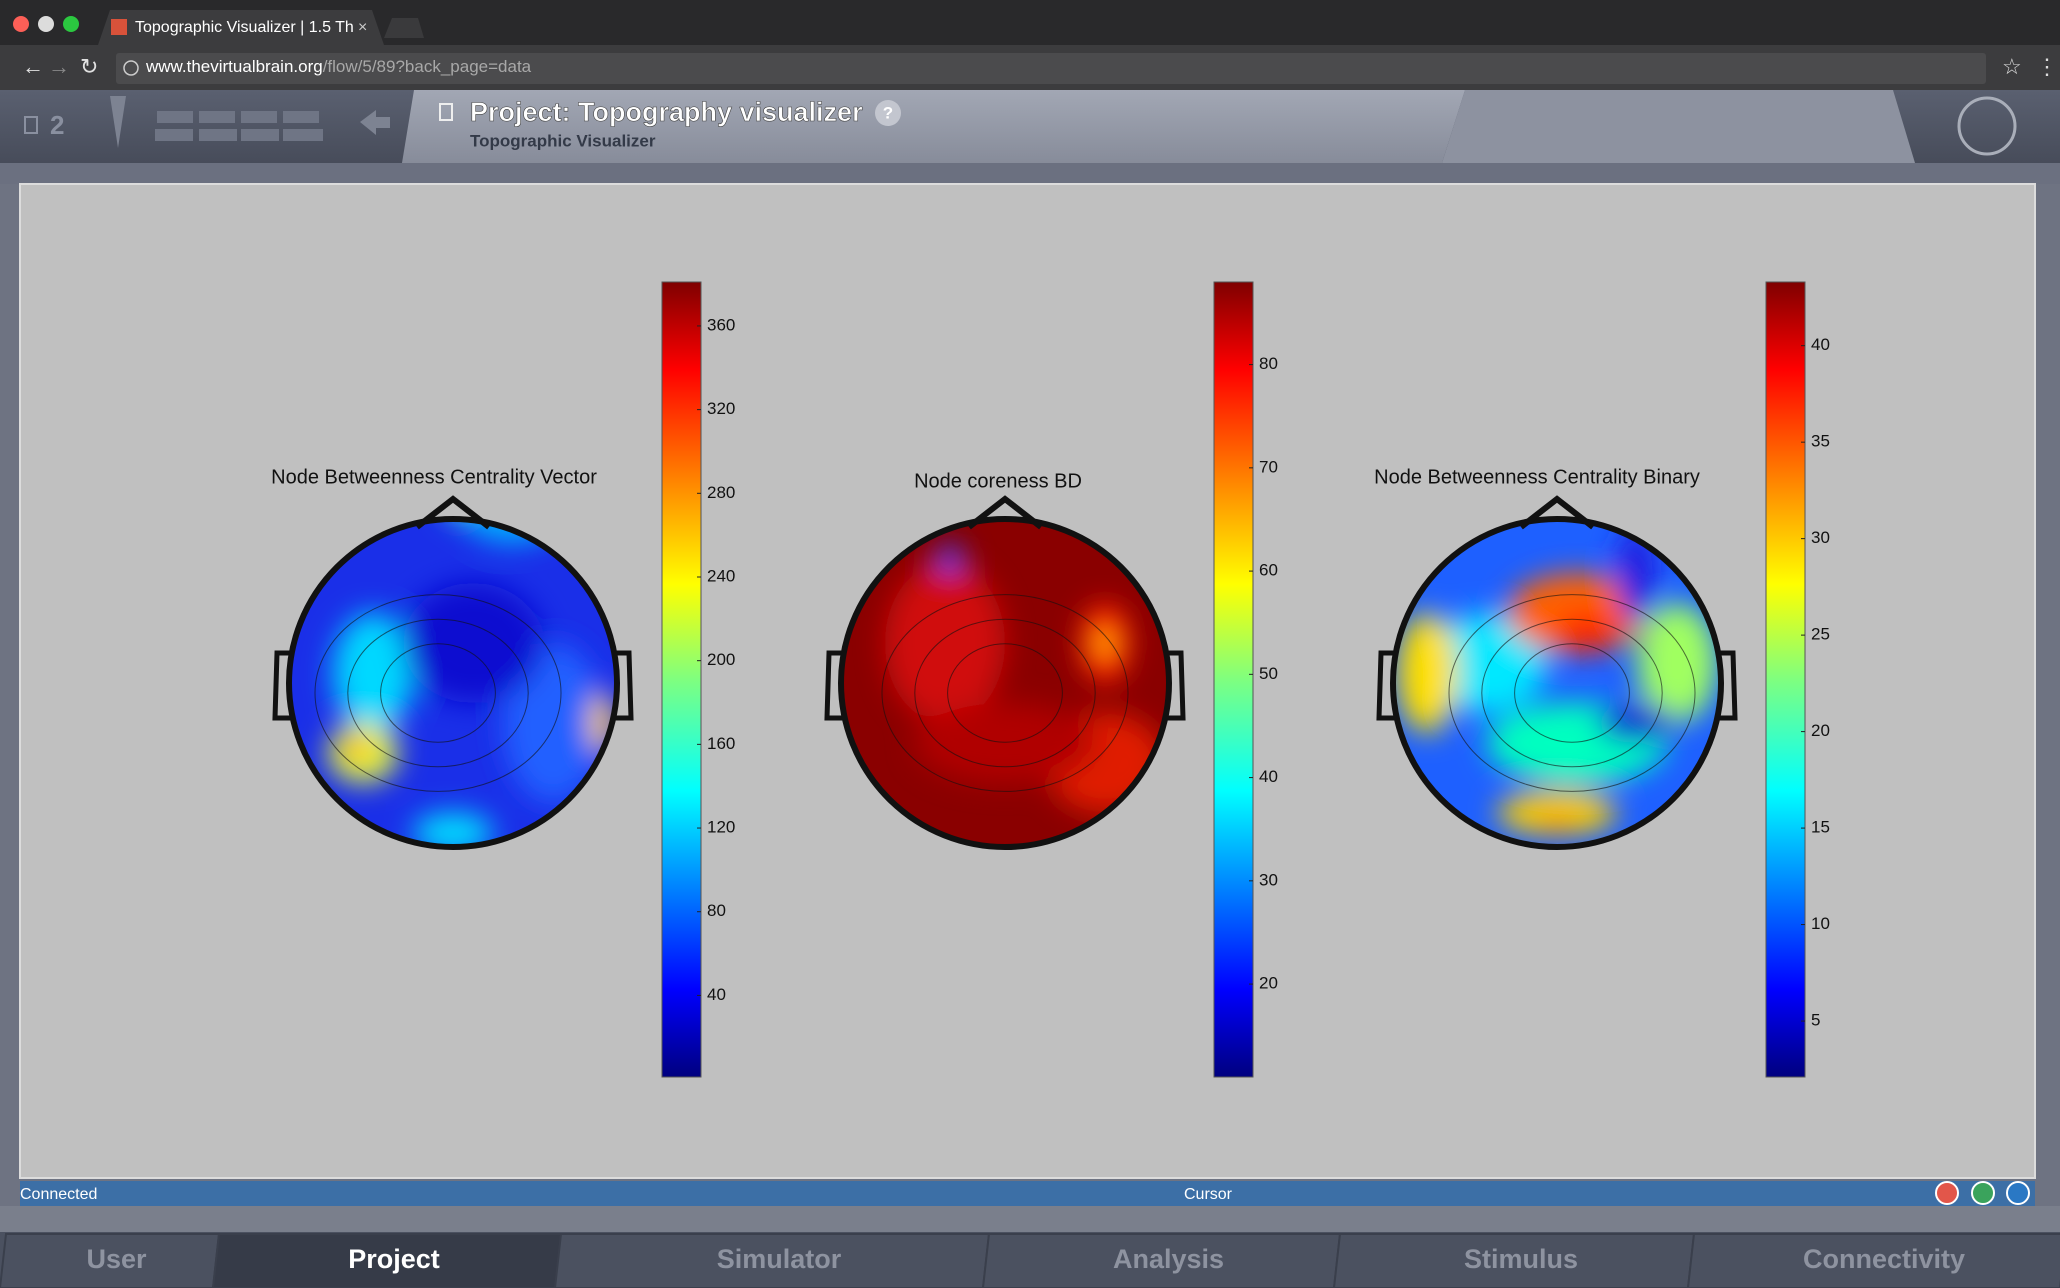 Image resolution: width=2060 pixels, height=1288 pixels. What do you see at coordinates (721, 492) in the screenshot?
I see `colorbar-tick-label: 280` at bounding box center [721, 492].